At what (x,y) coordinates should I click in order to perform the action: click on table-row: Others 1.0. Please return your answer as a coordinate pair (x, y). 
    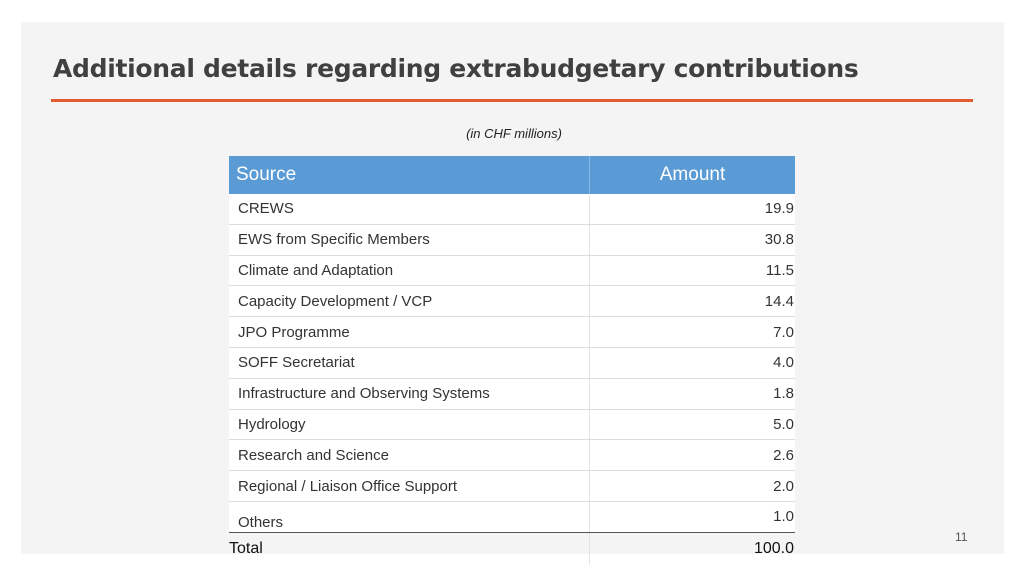
    Looking at the image, I should click on (512, 517).